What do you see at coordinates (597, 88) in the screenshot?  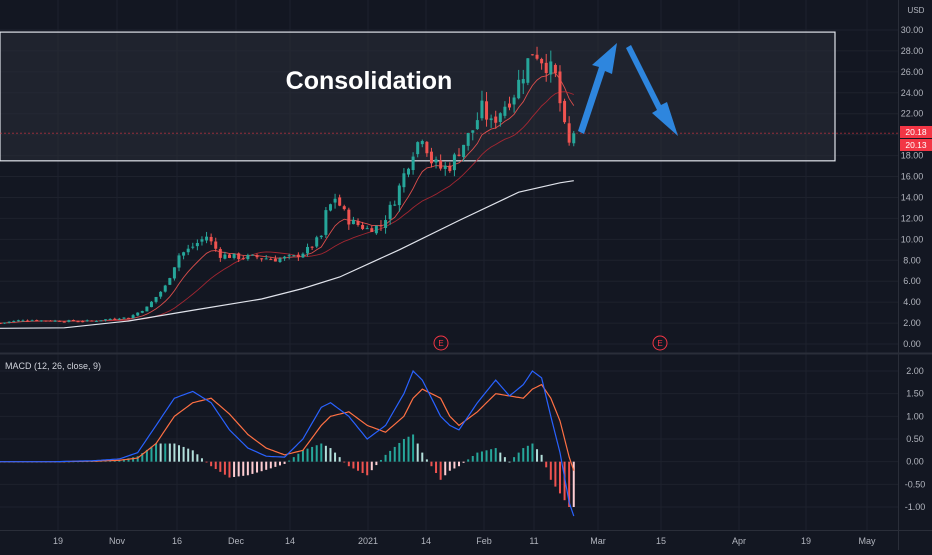 I see `up-arrow-drawing` at bounding box center [597, 88].